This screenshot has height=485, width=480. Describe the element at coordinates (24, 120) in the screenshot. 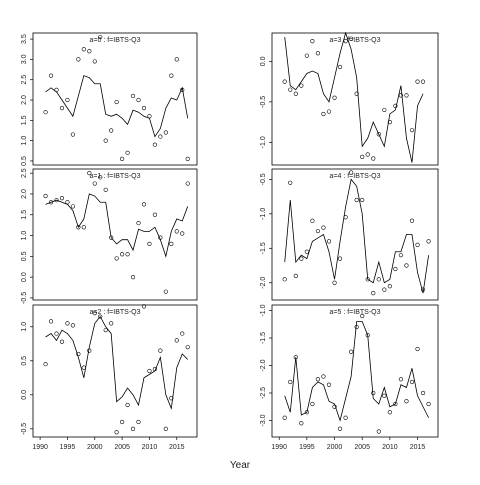

I see `y-tick-label: 1.5` at that location.